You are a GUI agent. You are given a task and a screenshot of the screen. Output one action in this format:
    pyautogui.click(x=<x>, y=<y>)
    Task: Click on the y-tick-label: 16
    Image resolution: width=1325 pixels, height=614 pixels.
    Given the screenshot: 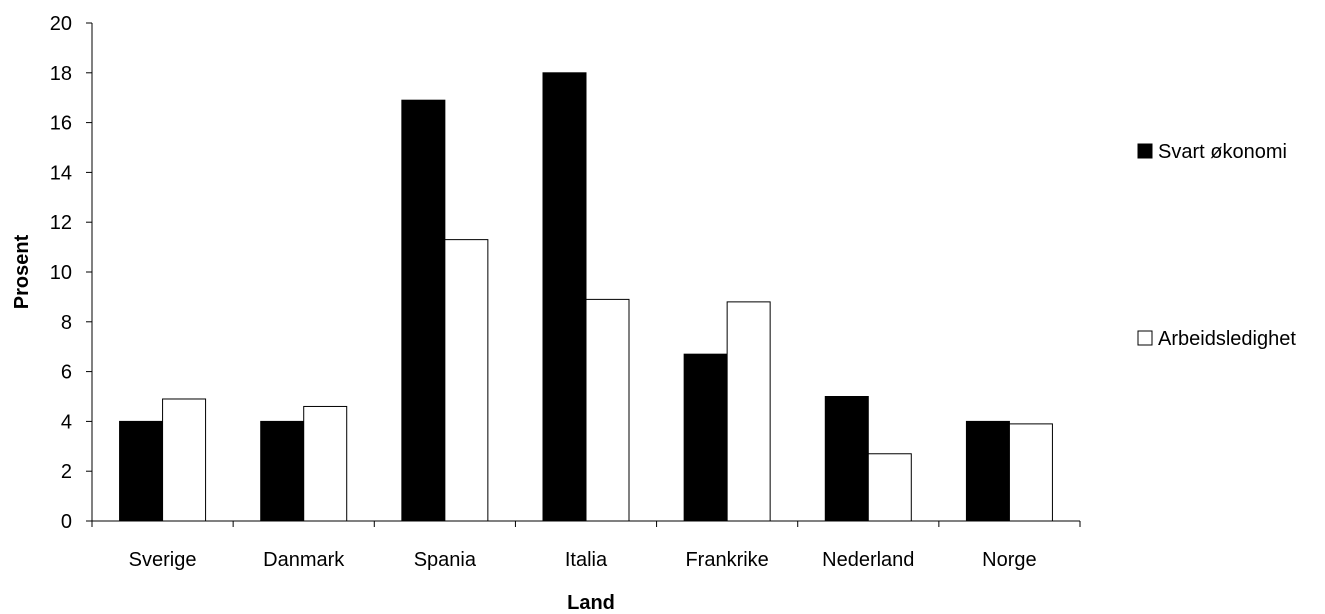 What is the action you would take?
    pyautogui.click(x=61, y=124)
    